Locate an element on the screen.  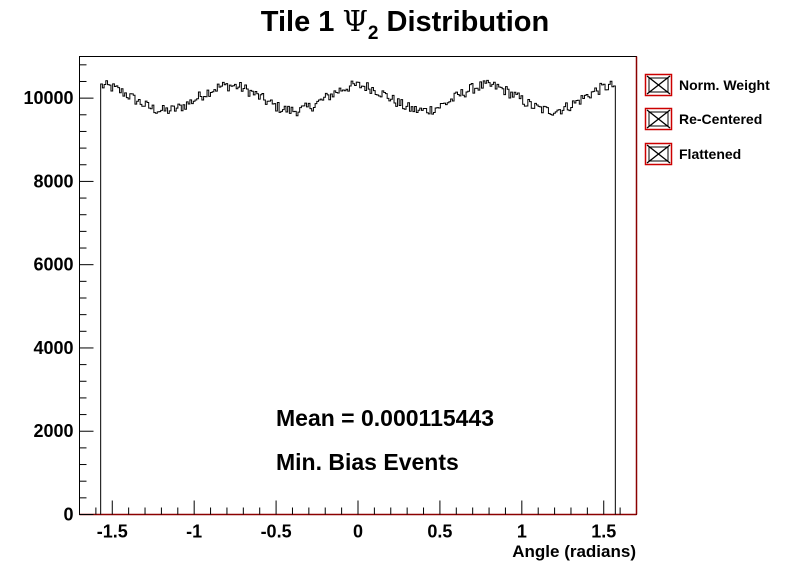
x-tick-label: 1 is located at coordinates (522, 532).